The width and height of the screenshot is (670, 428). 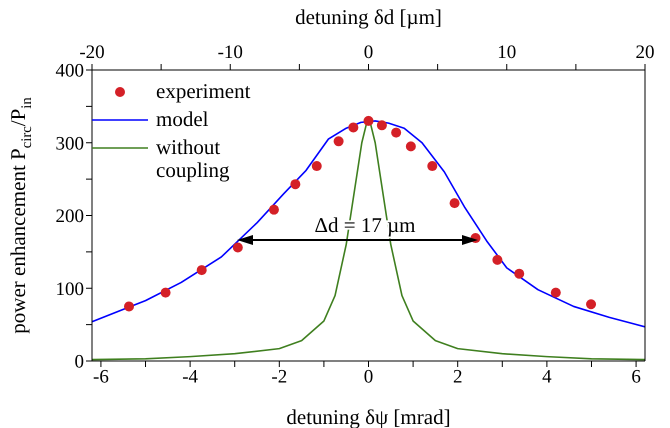 I want to click on y-tick-label: 0, so click(x=79, y=362).